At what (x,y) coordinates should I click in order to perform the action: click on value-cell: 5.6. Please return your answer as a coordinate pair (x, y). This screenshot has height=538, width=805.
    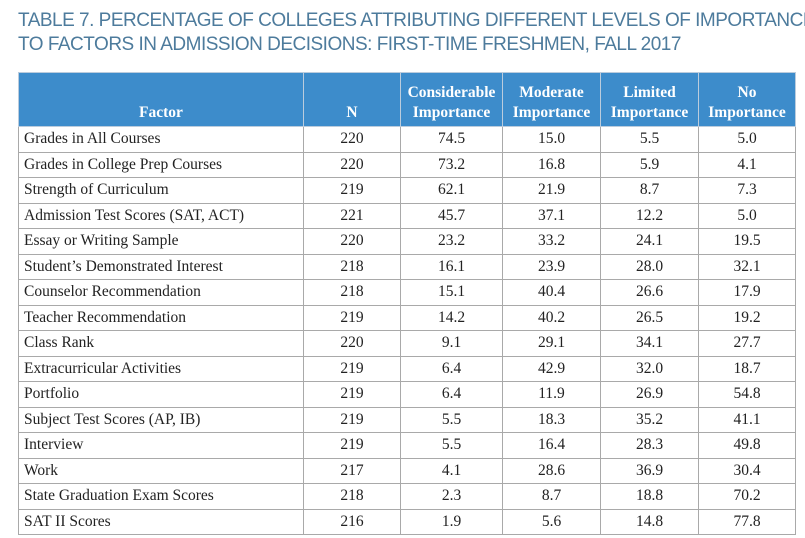
    Looking at the image, I should click on (551, 521).